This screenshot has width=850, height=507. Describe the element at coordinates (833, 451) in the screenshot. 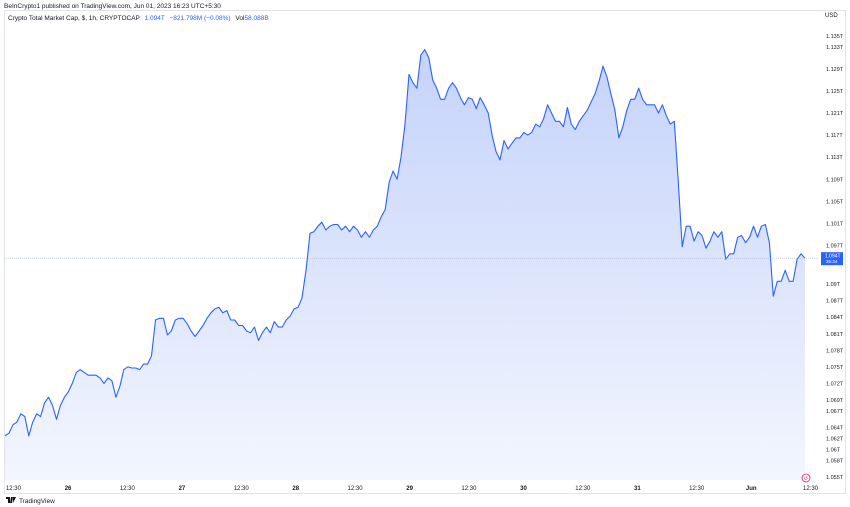

I see `y-tick-label: 1.06T` at that location.